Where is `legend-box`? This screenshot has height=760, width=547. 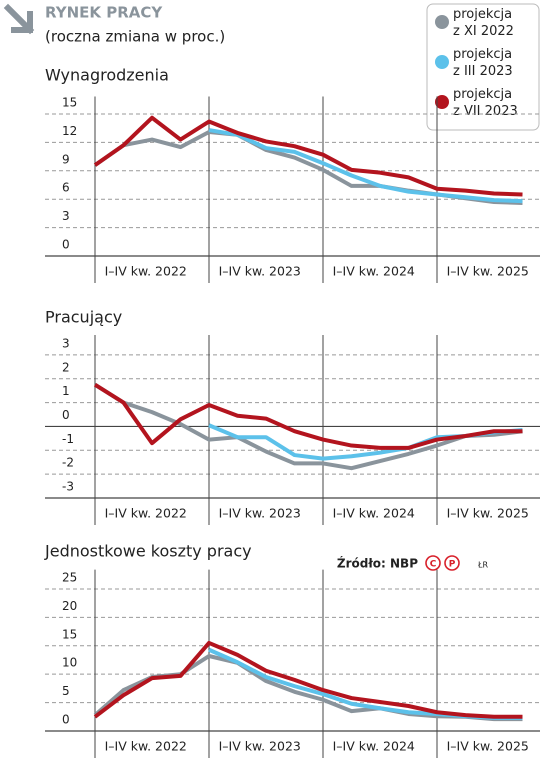 legend-box is located at coordinates (483, 67).